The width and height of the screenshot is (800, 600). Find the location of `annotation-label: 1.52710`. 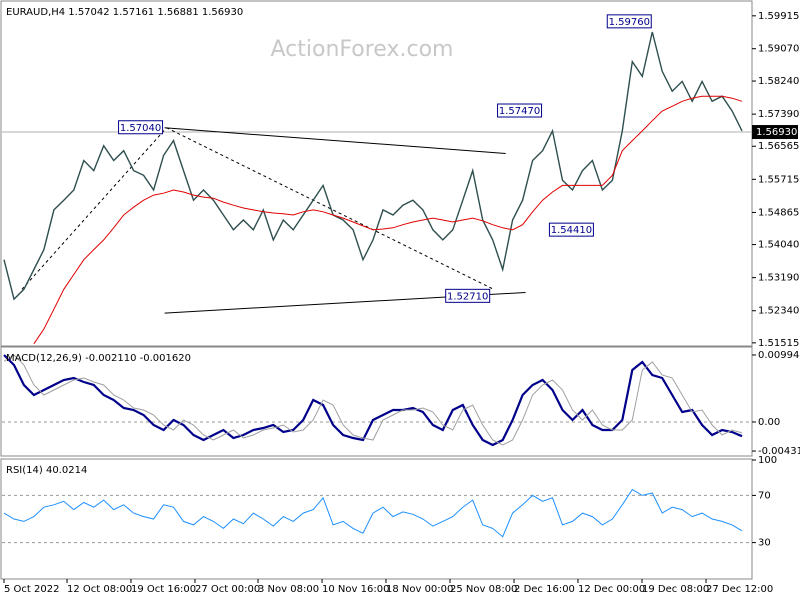

annotation-label: 1.52710 is located at coordinates (467, 296).